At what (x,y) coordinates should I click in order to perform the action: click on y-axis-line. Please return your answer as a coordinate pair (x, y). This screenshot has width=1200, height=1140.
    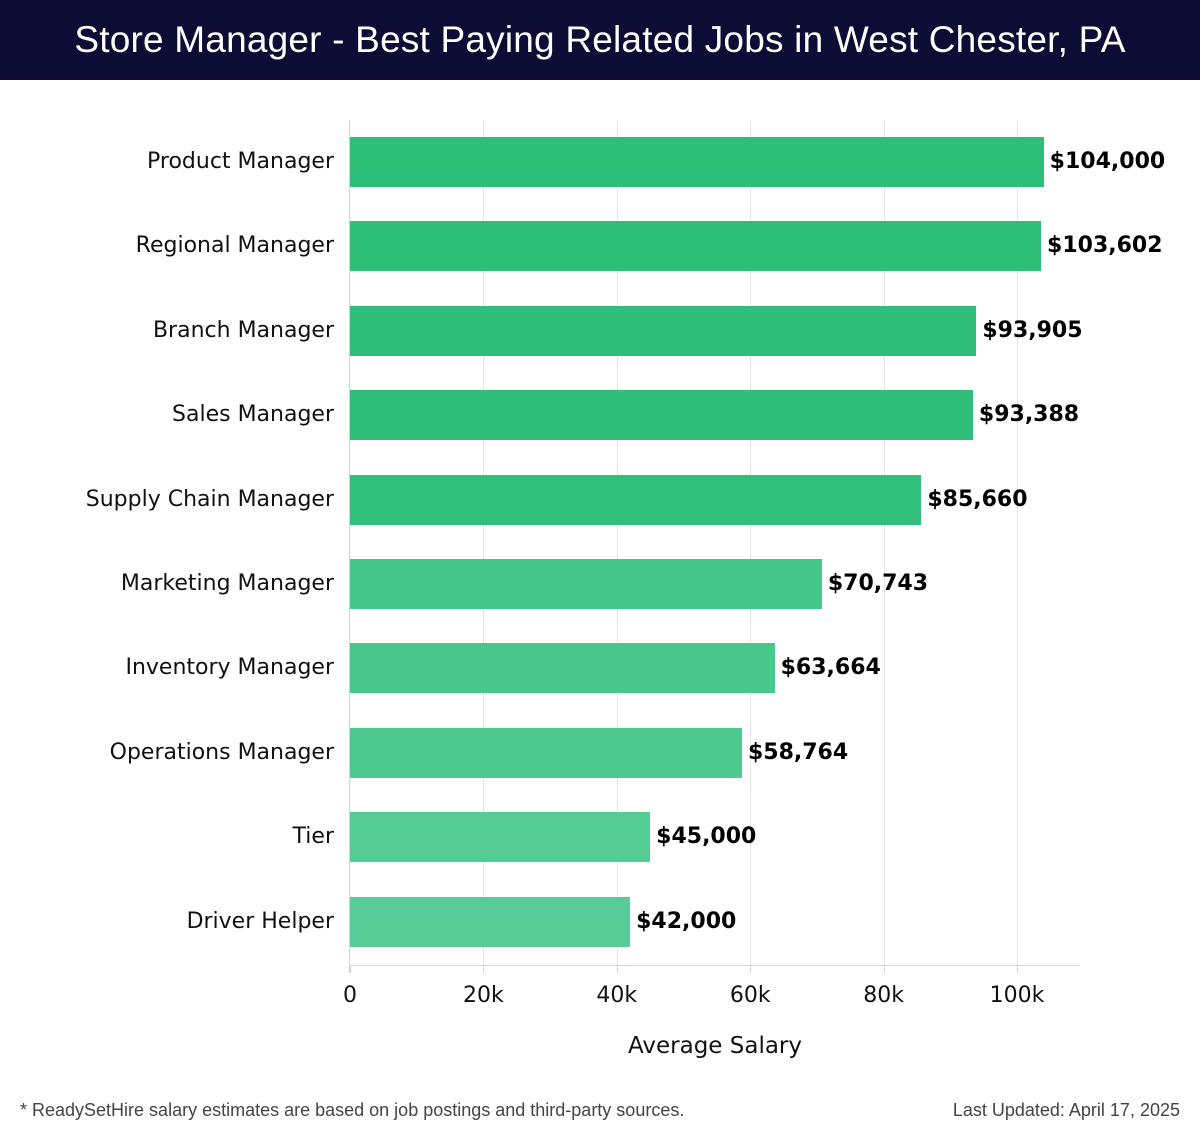
    Looking at the image, I should click on (349, 546).